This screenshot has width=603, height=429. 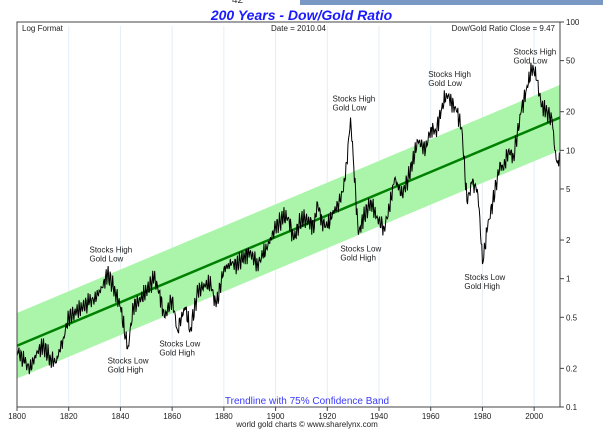 What do you see at coordinates (568, 240) in the screenshot?
I see `y-tick-label: 2` at bounding box center [568, 240].